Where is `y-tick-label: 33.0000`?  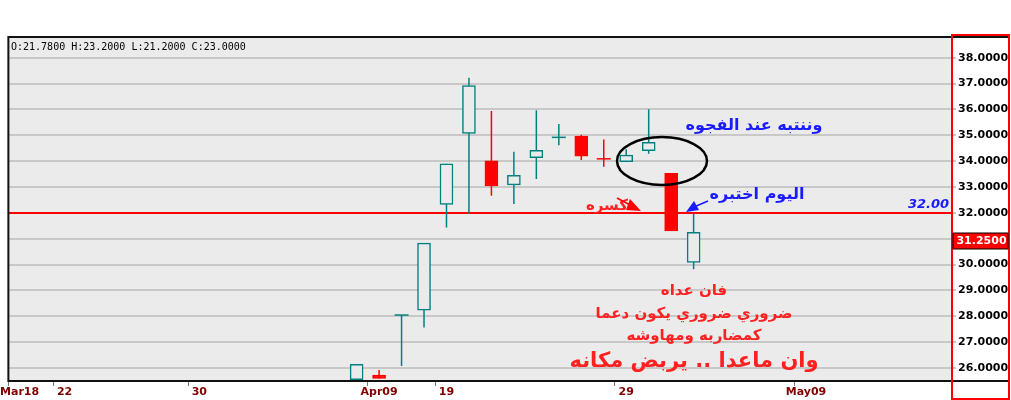 y-tick-label: 33.0000 is located at coordinates (983, 186).